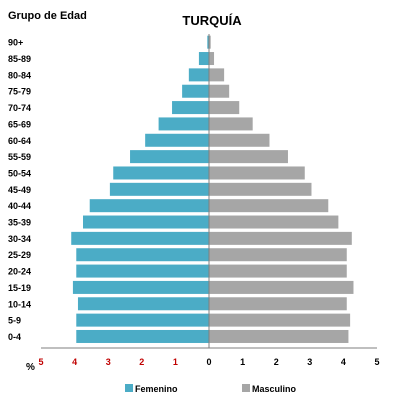 The width and height of the screenshot is (401, 408). What do you see at coordinates (19, 108) in the screenshot?
I see `age-group-label: 70-74` at bounding box center [19, 108].